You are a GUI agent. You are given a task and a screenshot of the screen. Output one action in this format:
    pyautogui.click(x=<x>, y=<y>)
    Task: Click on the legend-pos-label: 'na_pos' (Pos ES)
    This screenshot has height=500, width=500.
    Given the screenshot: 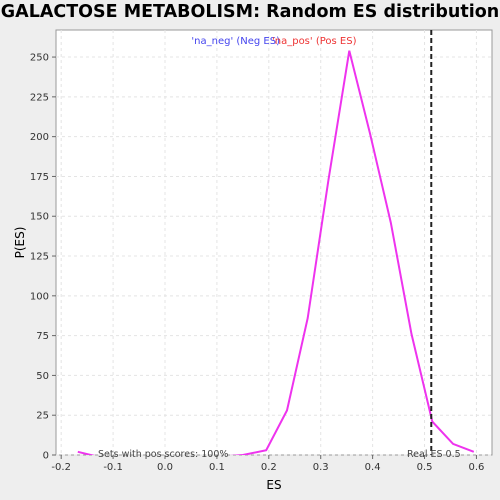 What is the action you would take?
    pyautogui.click(x=314, y=41)
    